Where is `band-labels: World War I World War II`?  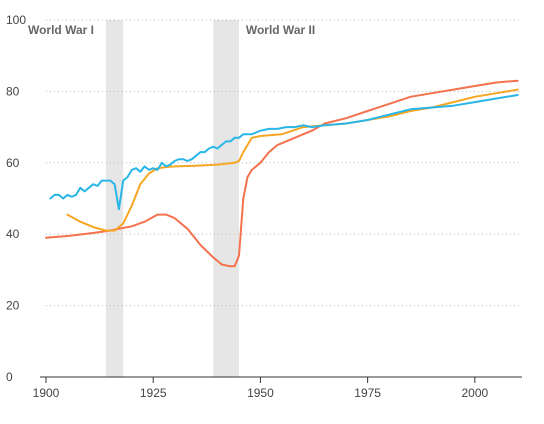 band-labels: World War I World War II is located at coordinates (171, 30).